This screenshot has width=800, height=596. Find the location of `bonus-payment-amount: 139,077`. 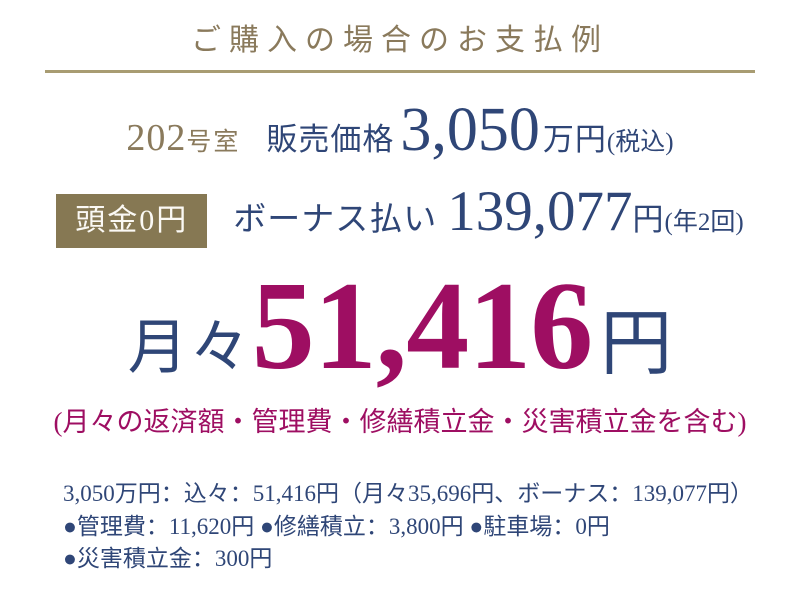

bonus-payment-amount: 139,077 is located at coordinates (540, 211).